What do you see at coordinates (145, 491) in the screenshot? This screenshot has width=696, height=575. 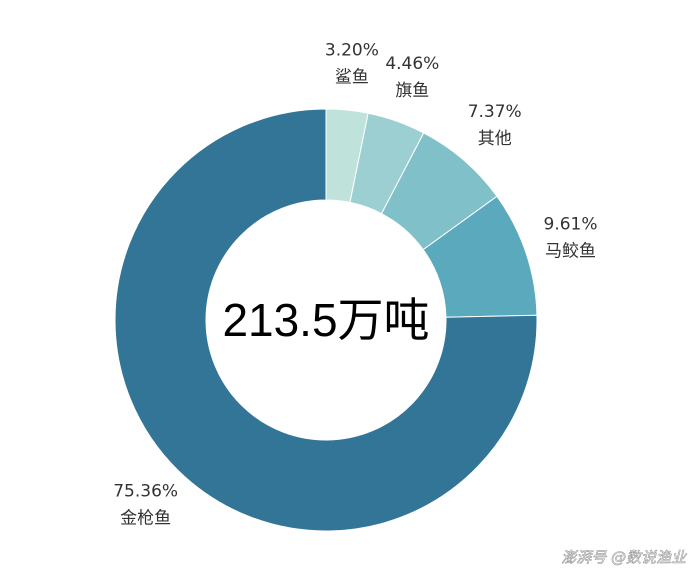 I see `value-label: 75.36%` at bounding box center [145, 491].